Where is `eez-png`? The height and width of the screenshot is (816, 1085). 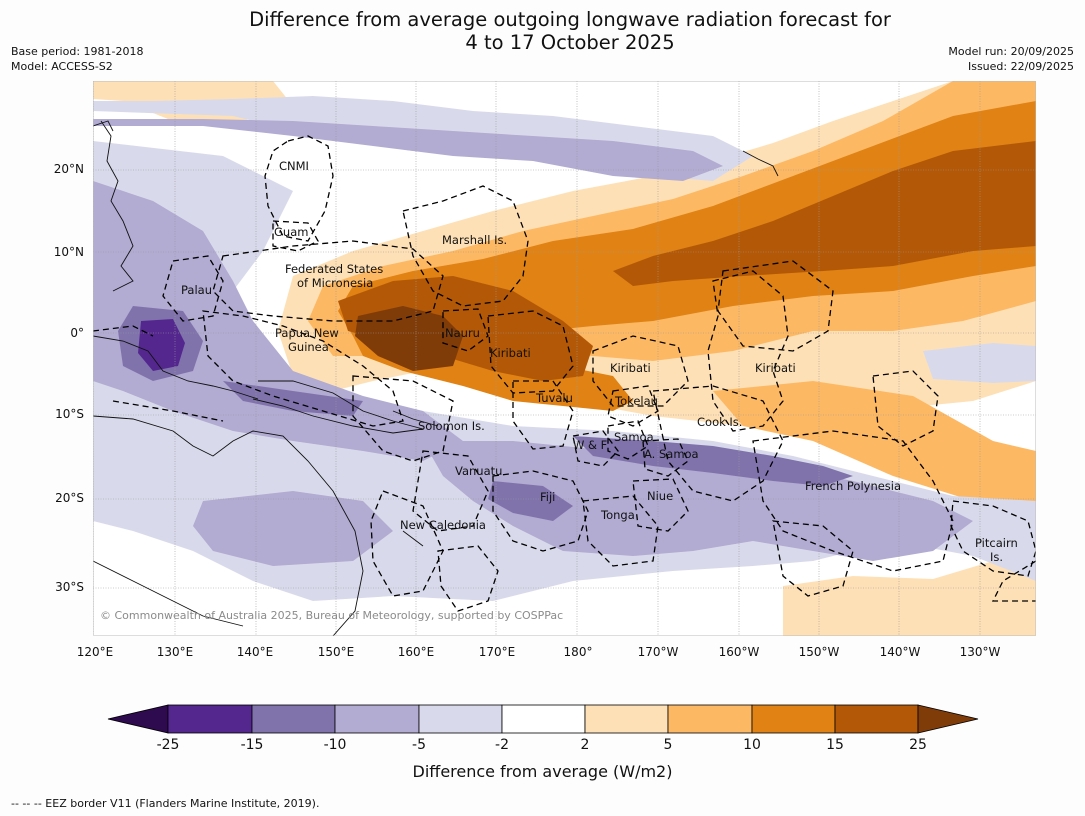
eez-png is located at coordinates (303, 368).